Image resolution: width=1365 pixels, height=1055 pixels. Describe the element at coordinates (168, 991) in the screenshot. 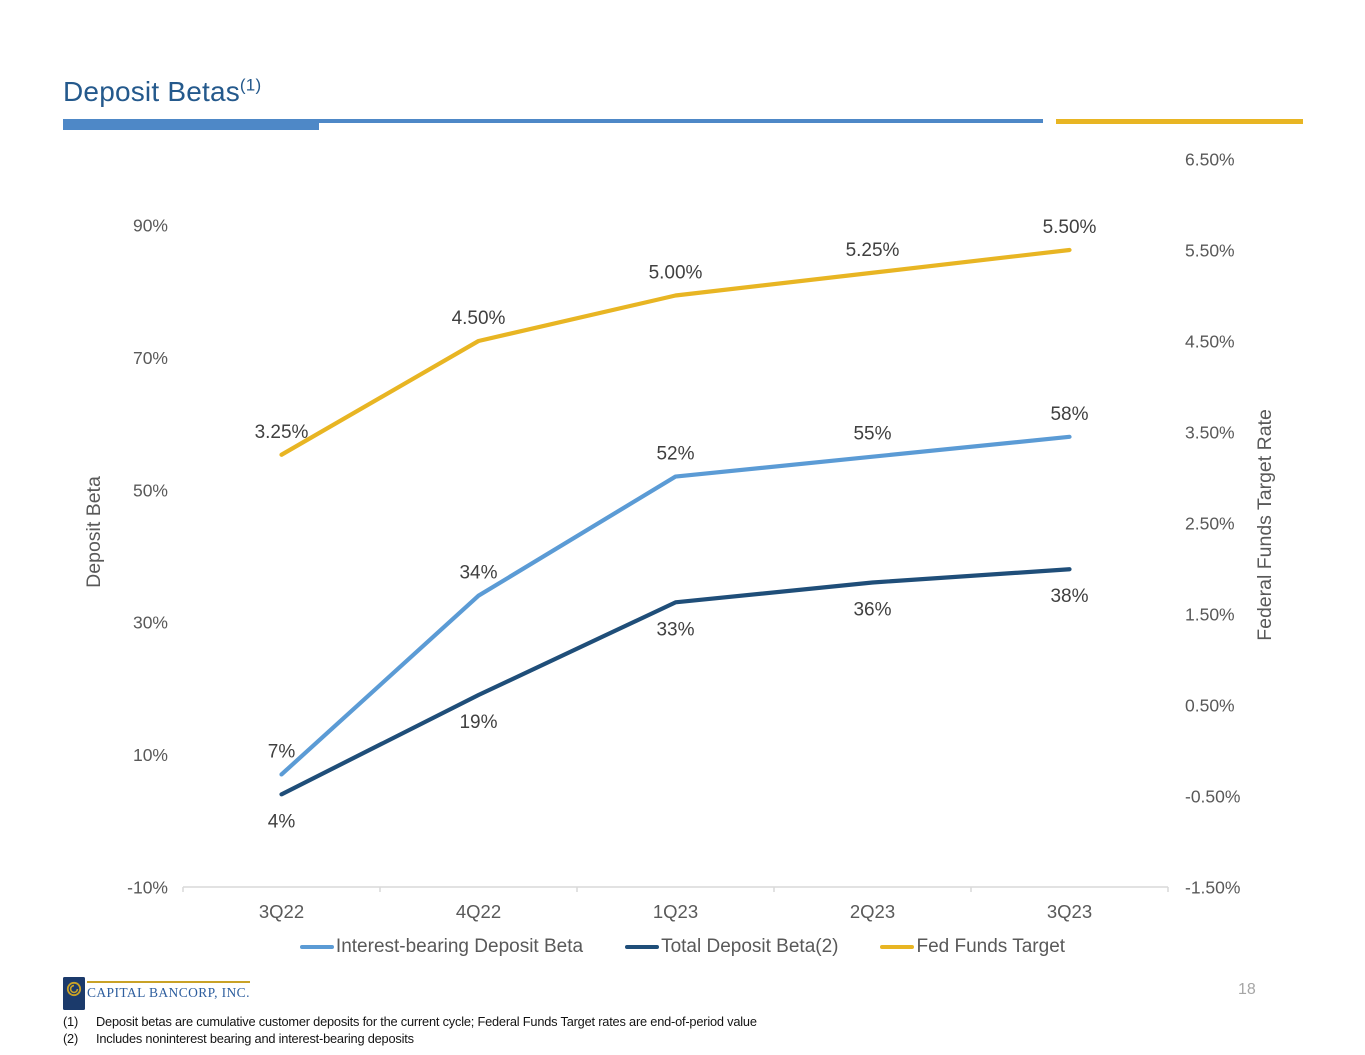

I see `footer-logo-wordmark: CAPITAL BANCORP, INC.` at that location.